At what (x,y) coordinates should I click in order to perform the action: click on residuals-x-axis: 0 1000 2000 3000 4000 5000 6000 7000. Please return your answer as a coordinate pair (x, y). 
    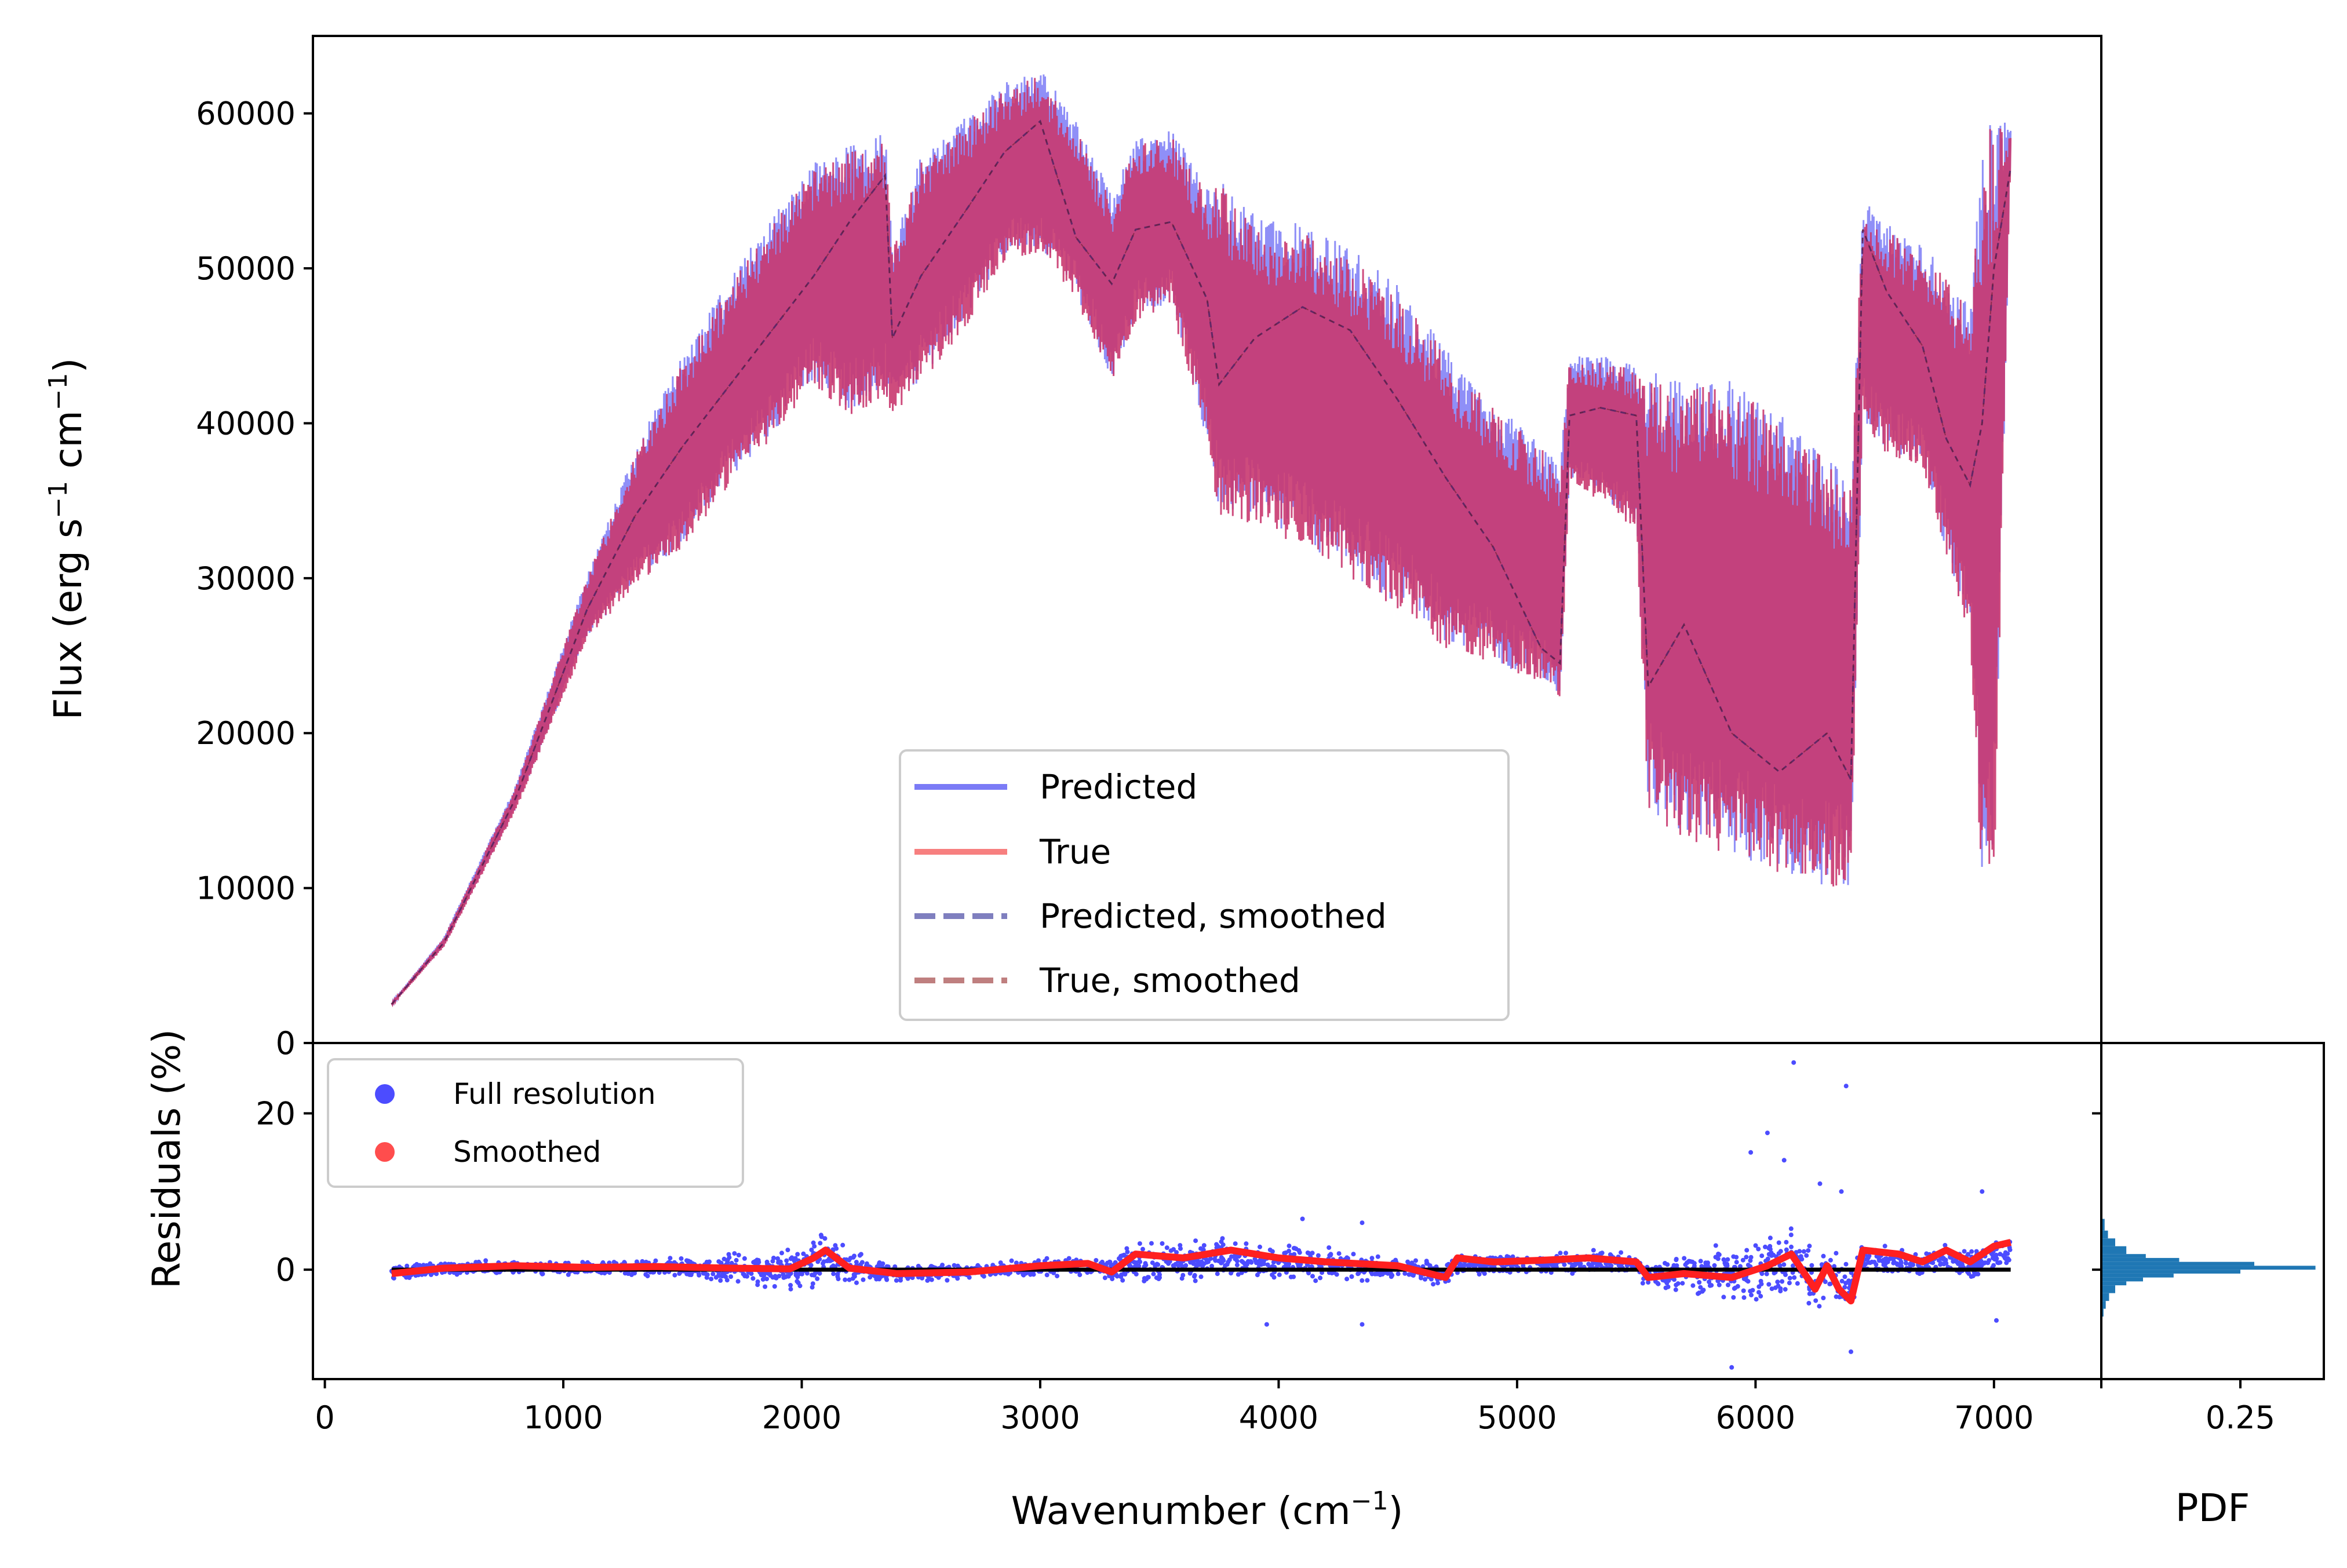
    Looking at the image, I should click on (1174, 1407).